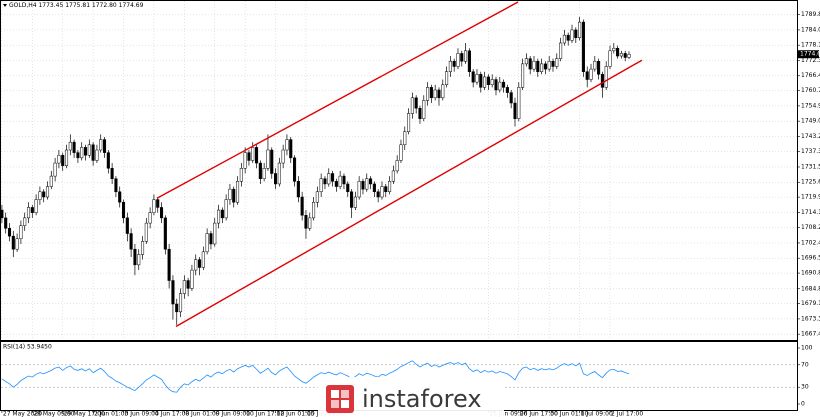  Describe the element at coordinates (265, 414) in the screenshot. I see `x-tick-label: 10 Jun 17:00` at that location.